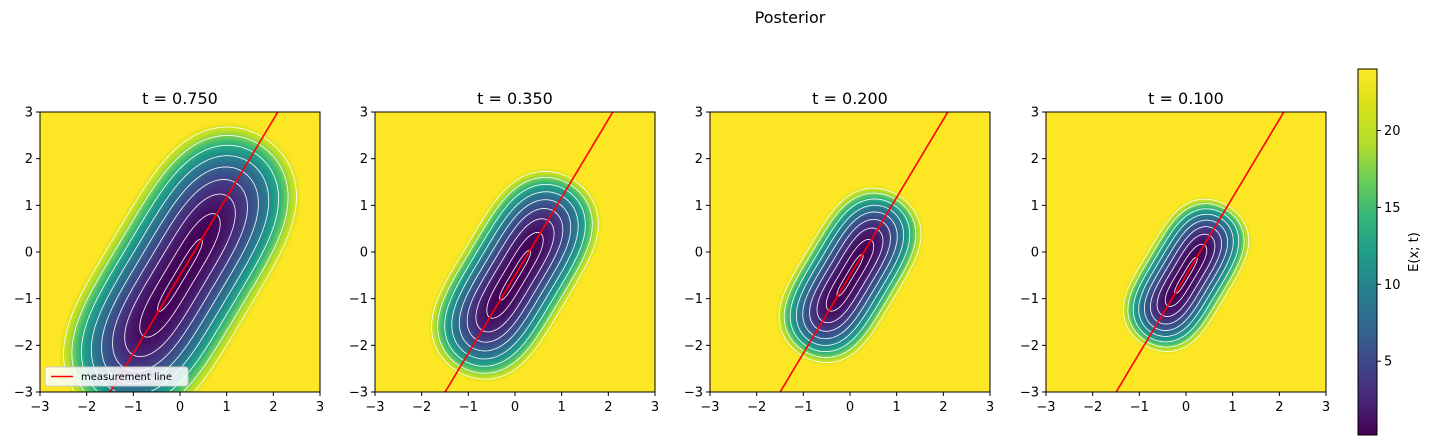  Describe the element at coordinates (126, 377) in the screenshot. I see `legend-label: measurement line` at that location.